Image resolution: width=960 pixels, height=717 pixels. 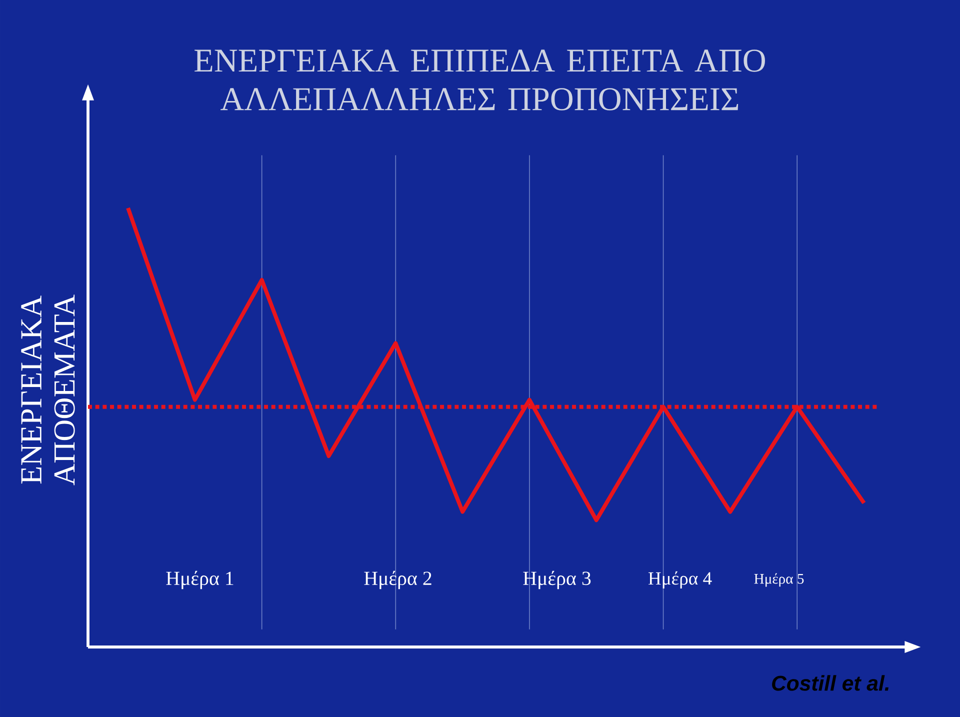 I want to click on annotation: Ημέρα 3, so click(x=557, y=580).